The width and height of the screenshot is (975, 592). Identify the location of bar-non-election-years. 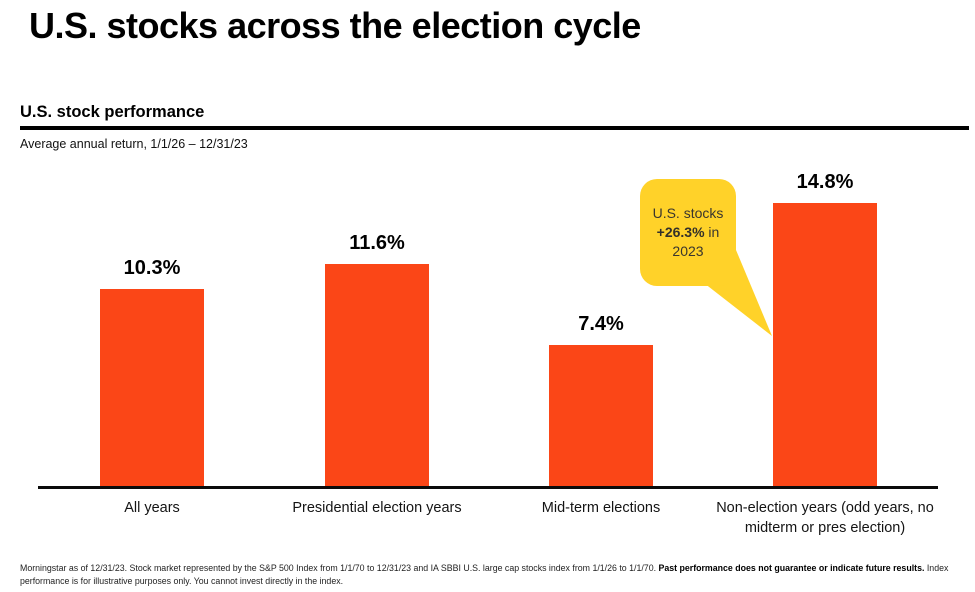
(825, 344).